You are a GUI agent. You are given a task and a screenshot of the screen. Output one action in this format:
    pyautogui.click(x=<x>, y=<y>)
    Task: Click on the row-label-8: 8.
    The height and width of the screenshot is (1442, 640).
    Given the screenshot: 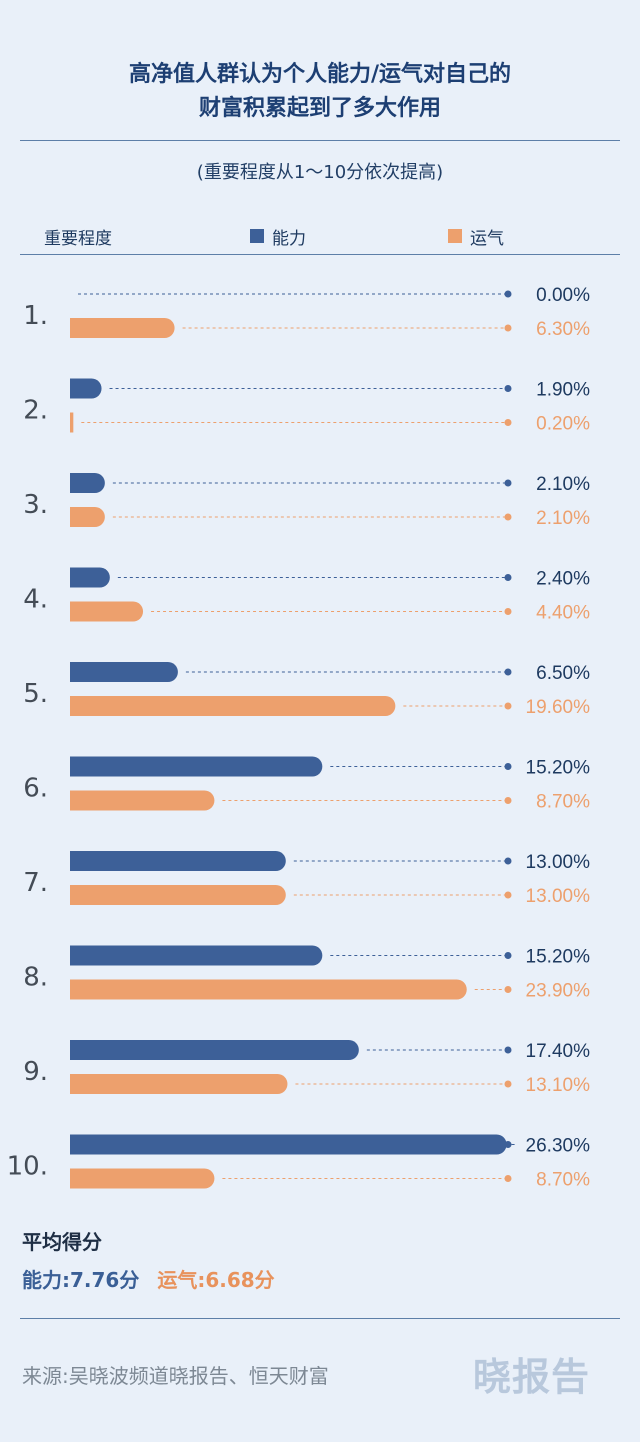 What is the action you would take?
    pyautogui.click(x=35, y=978)
    